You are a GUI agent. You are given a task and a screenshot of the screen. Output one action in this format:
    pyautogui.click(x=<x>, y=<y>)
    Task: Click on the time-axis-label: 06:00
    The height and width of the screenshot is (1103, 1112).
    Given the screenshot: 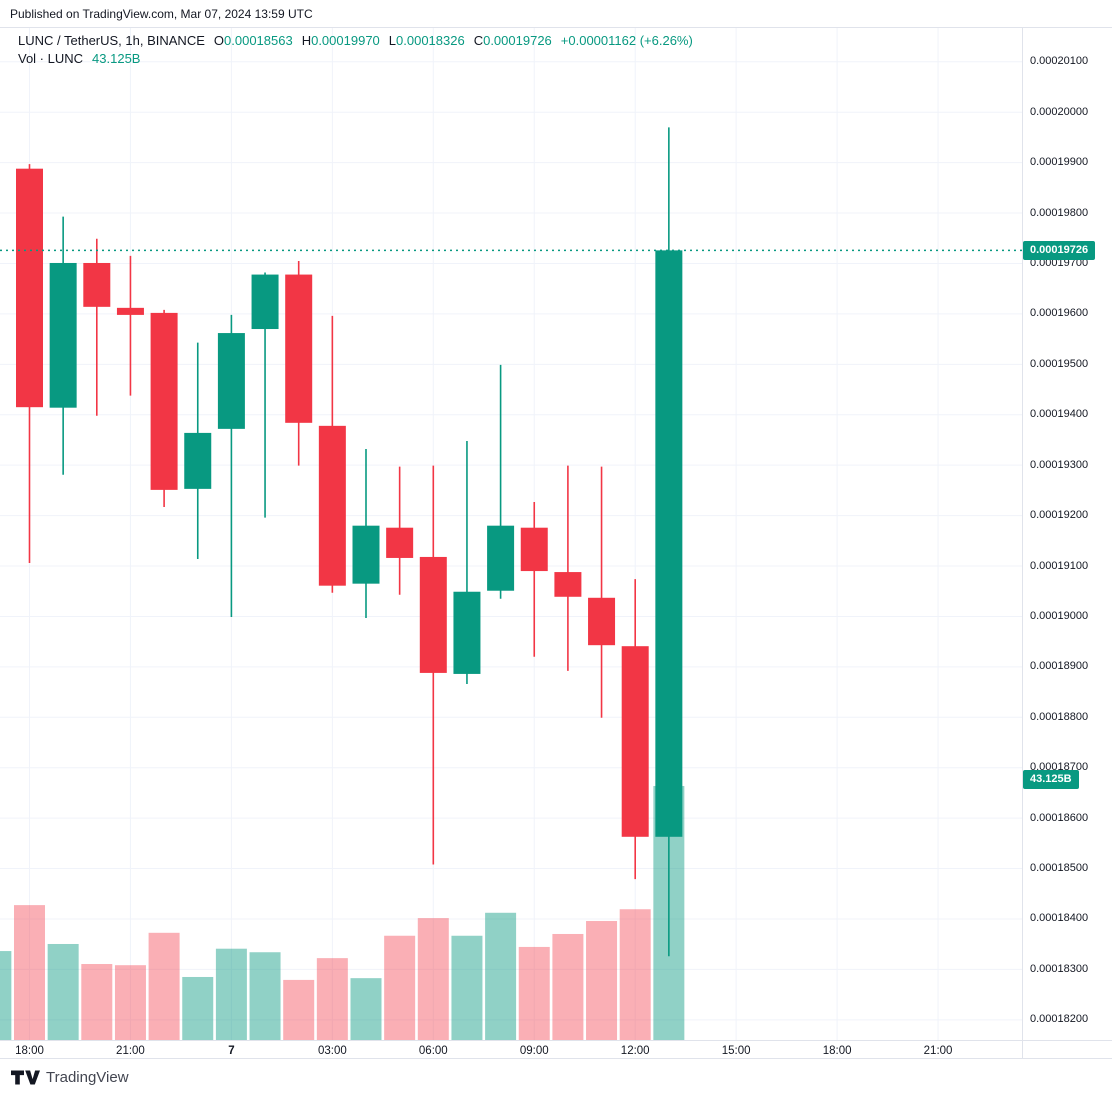 What is the action you would take?
    pyautogui.click(x=433, y=1051)
    